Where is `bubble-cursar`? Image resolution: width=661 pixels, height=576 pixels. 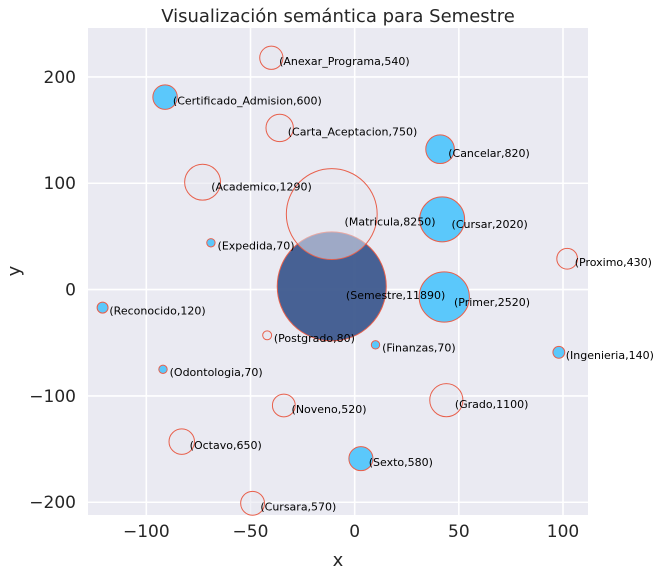
bubble-cursar is located at coordinates (442, 219).